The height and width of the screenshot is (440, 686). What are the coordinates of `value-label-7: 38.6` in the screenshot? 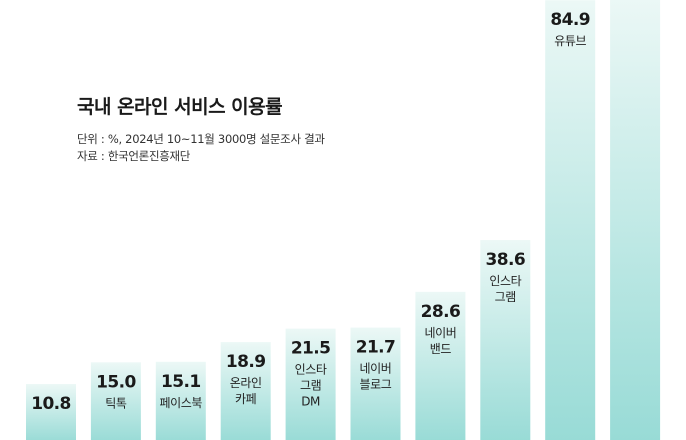 It's located at (506, 260).